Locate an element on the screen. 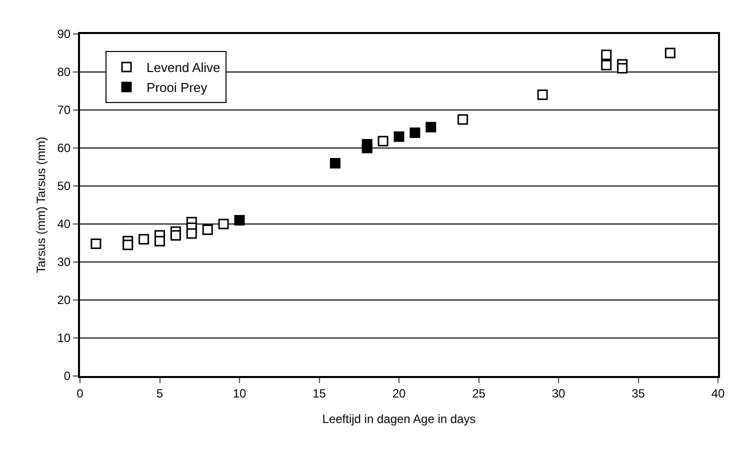 The image size is (742, 454). y-axis-title: Tarsus (mm) Tarsus (mm) is located at coordinates (41, 205).